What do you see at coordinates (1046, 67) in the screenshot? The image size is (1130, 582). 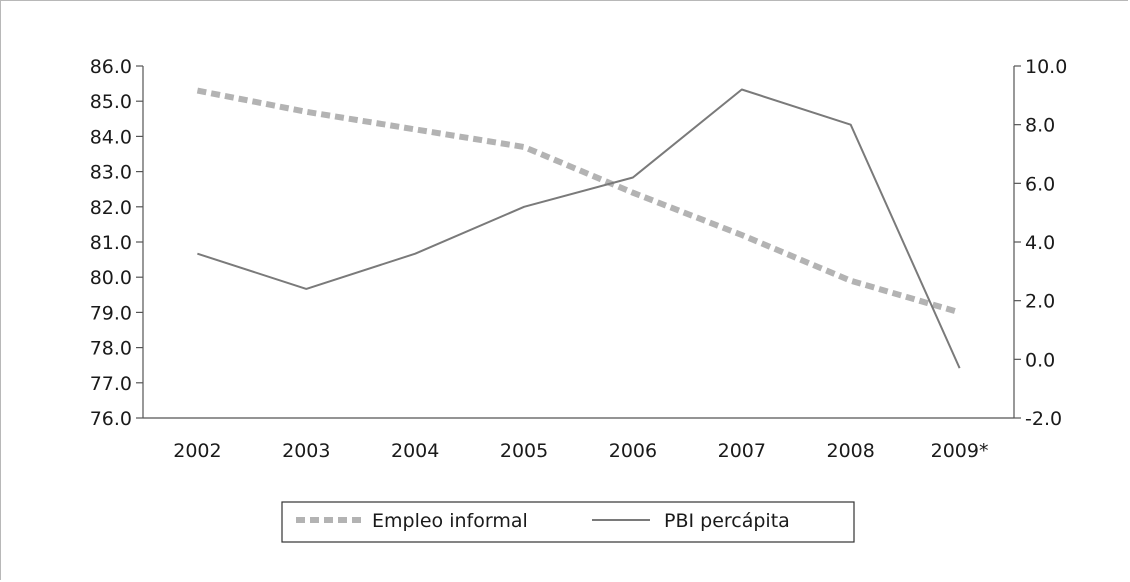 I see `right-tick-label: 10.0` at bounding box center [1046, 67].